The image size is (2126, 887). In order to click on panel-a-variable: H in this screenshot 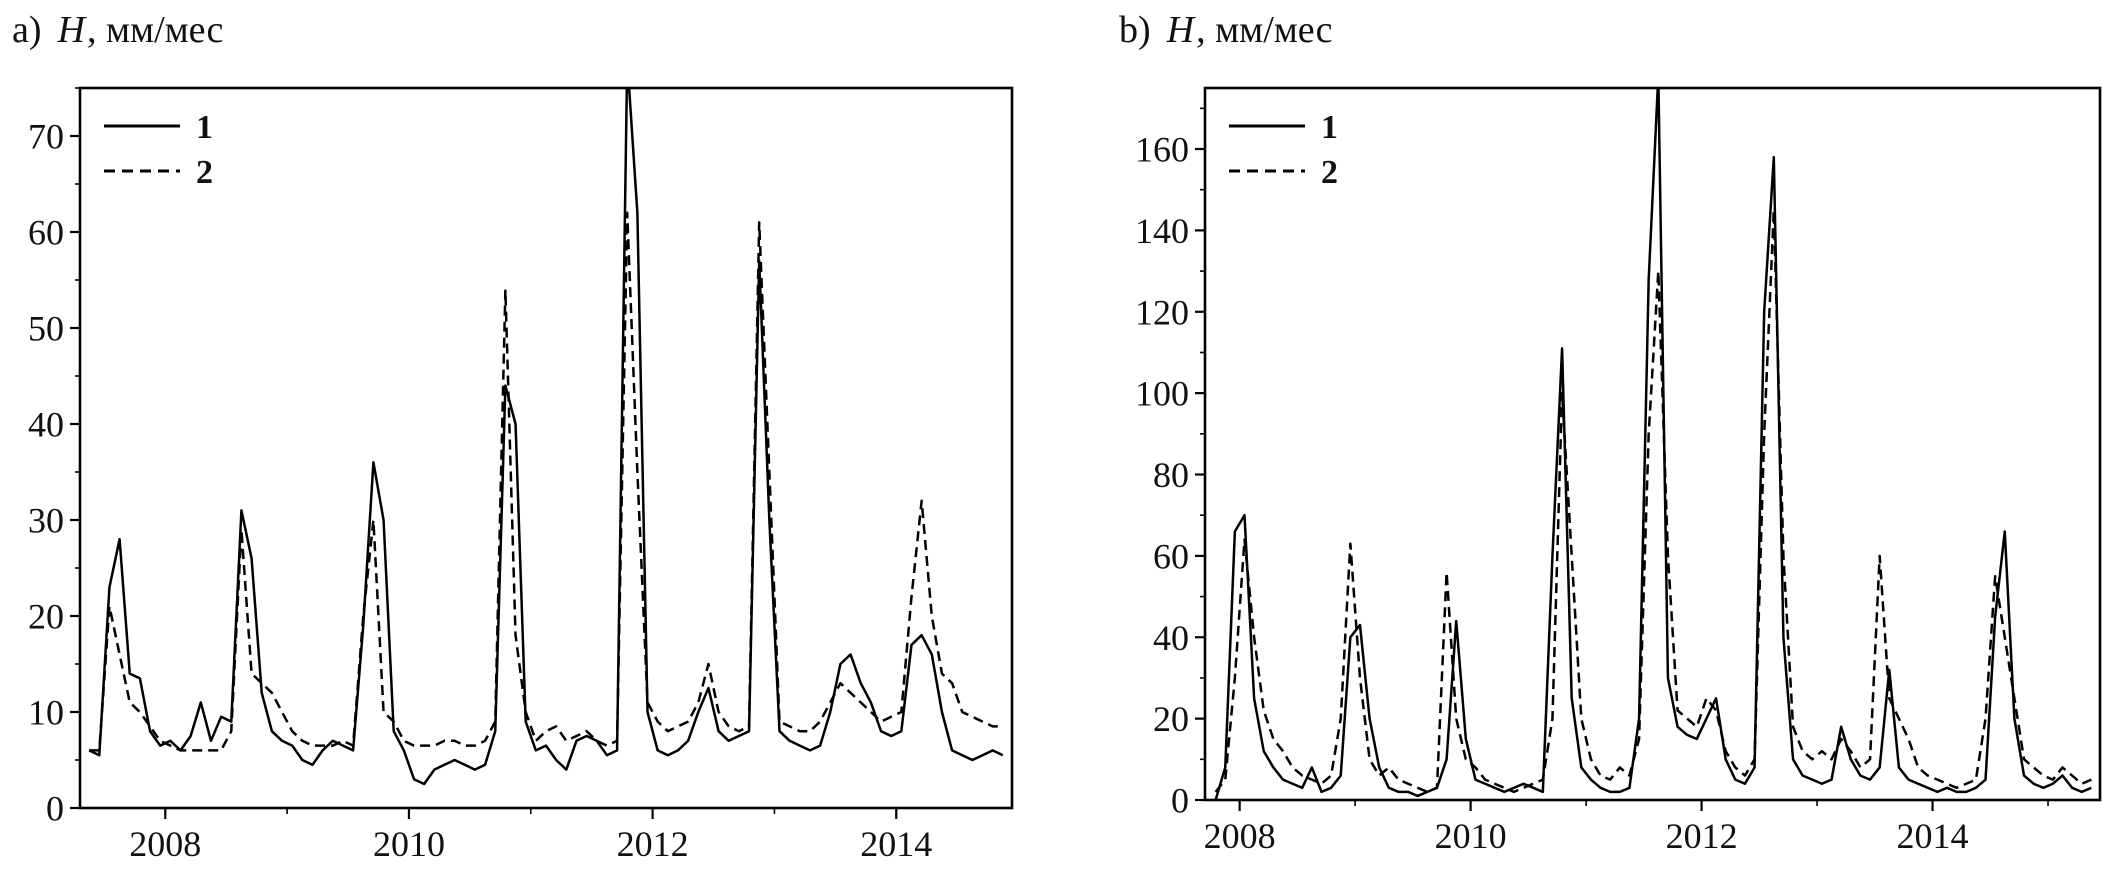, I will do `click(71, 30)`.